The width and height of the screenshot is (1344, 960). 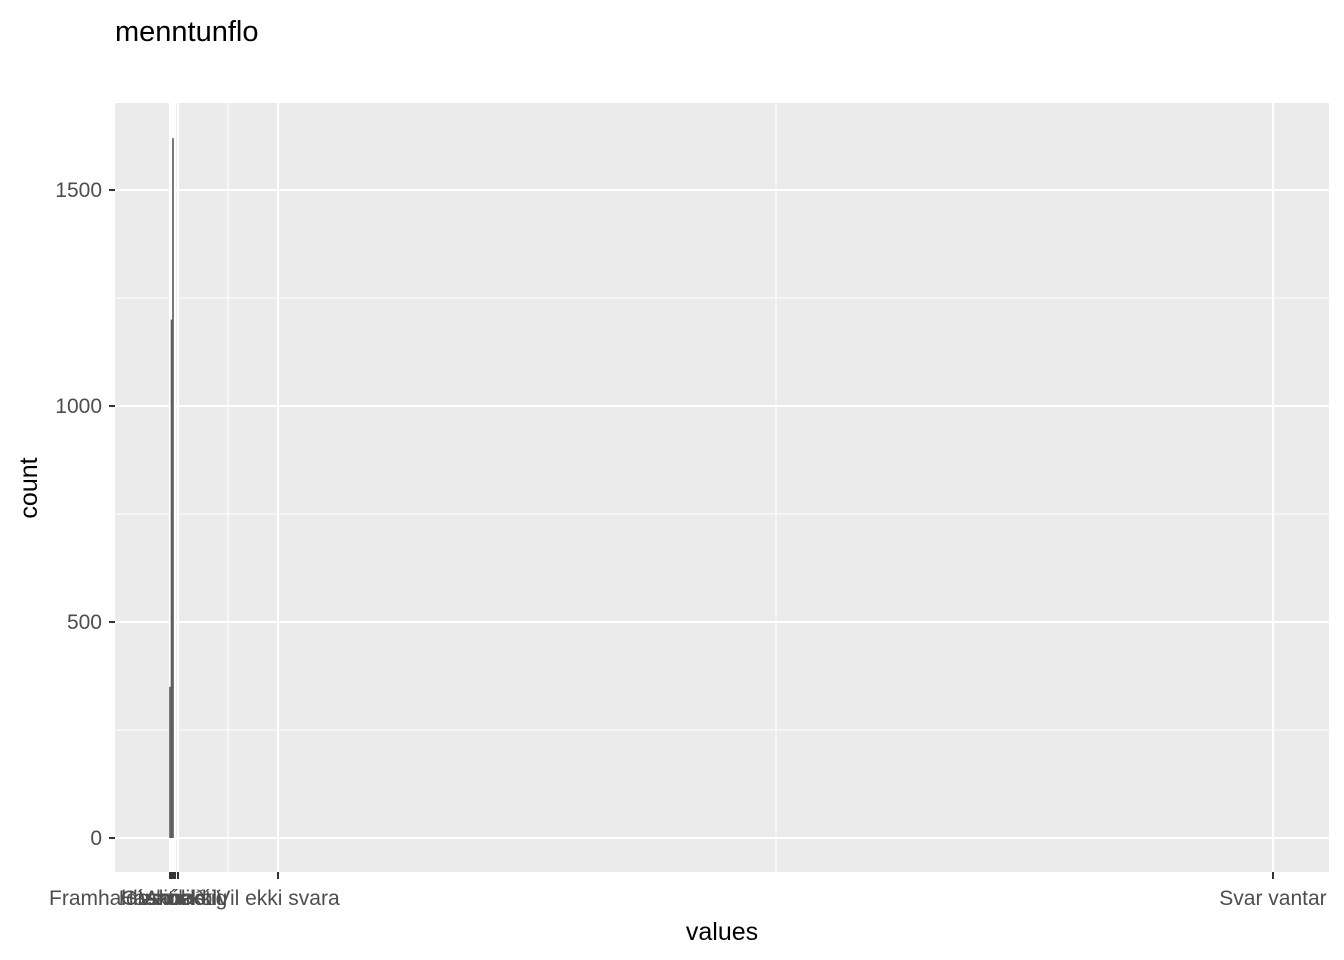 What do you see at coordinates (722, 932) in the screenshot?
I see `x-axis-title: values` at bounding box center [722, 932].